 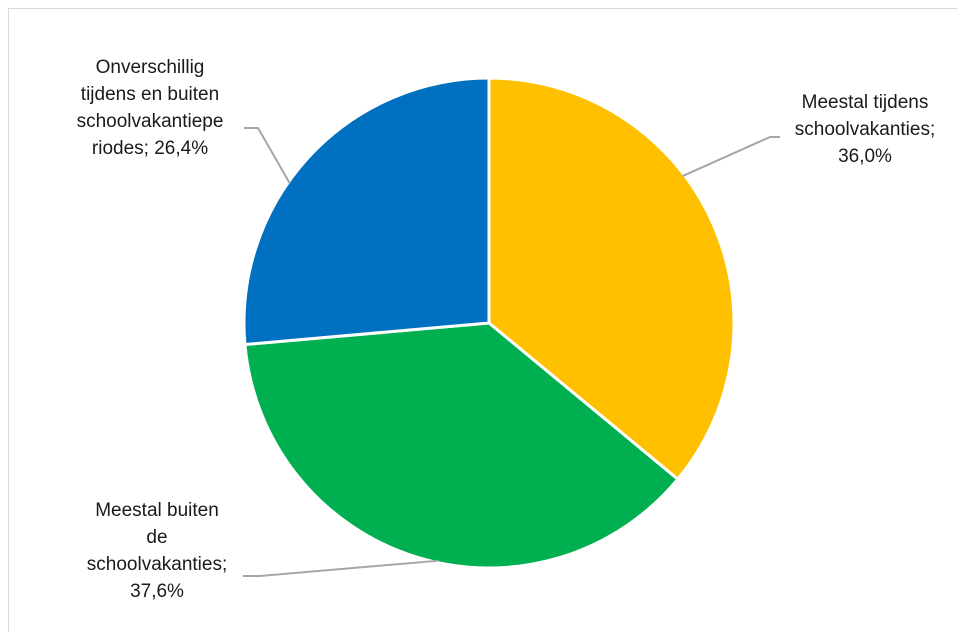 What do you see at coordinates (157, 551) in the screenshot?
I see `slice-label-meestal-buiten: Meestal buiten de schoolvakanties; 37,6%` at bounding box center [157, 551].